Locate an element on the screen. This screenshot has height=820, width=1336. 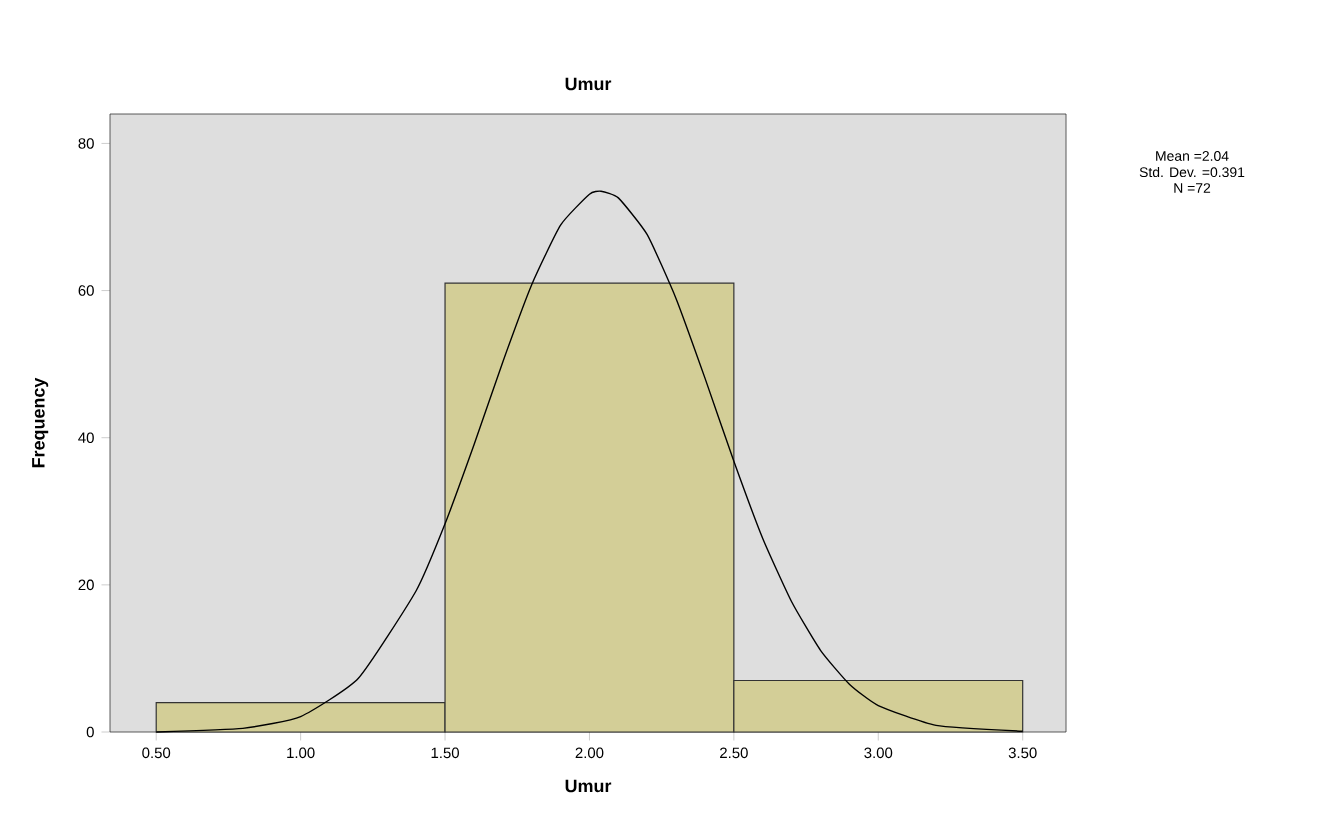
y-axis-title: Frequency is located at coordinates (40, 422).